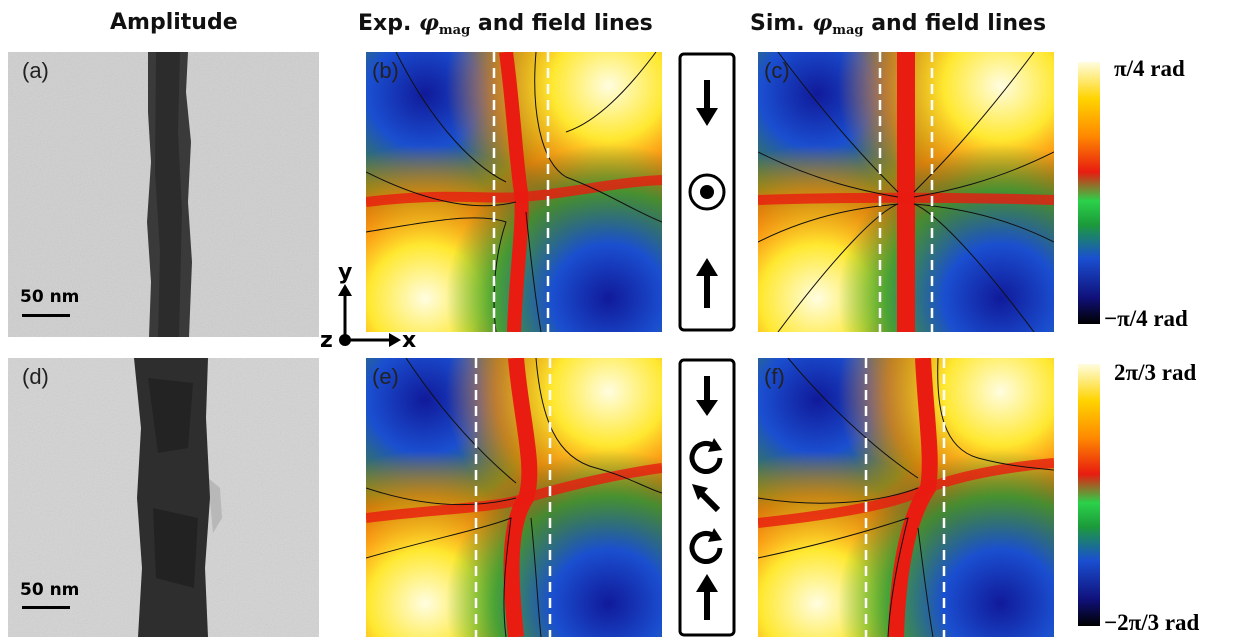 The image size is (1234, 637). What do you see at coordinates (774, 376) in the screenshot?
I see `panel-label-f: (f)` at bounding box center [774, 376].